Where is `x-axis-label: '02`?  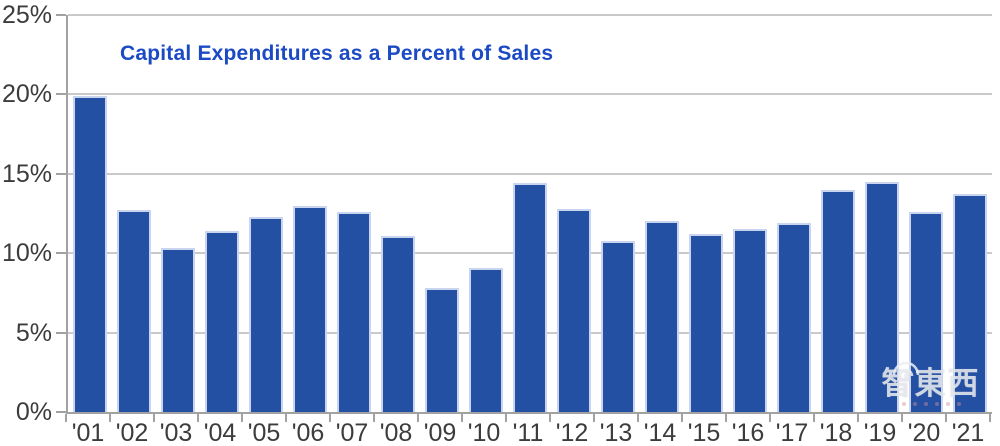 x-axis-label: '02 is located at coordinates (132, 432).